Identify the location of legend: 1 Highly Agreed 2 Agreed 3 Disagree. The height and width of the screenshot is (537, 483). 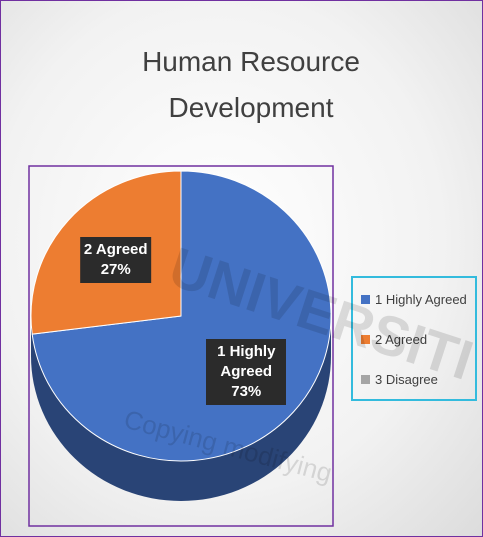
(414, 338).